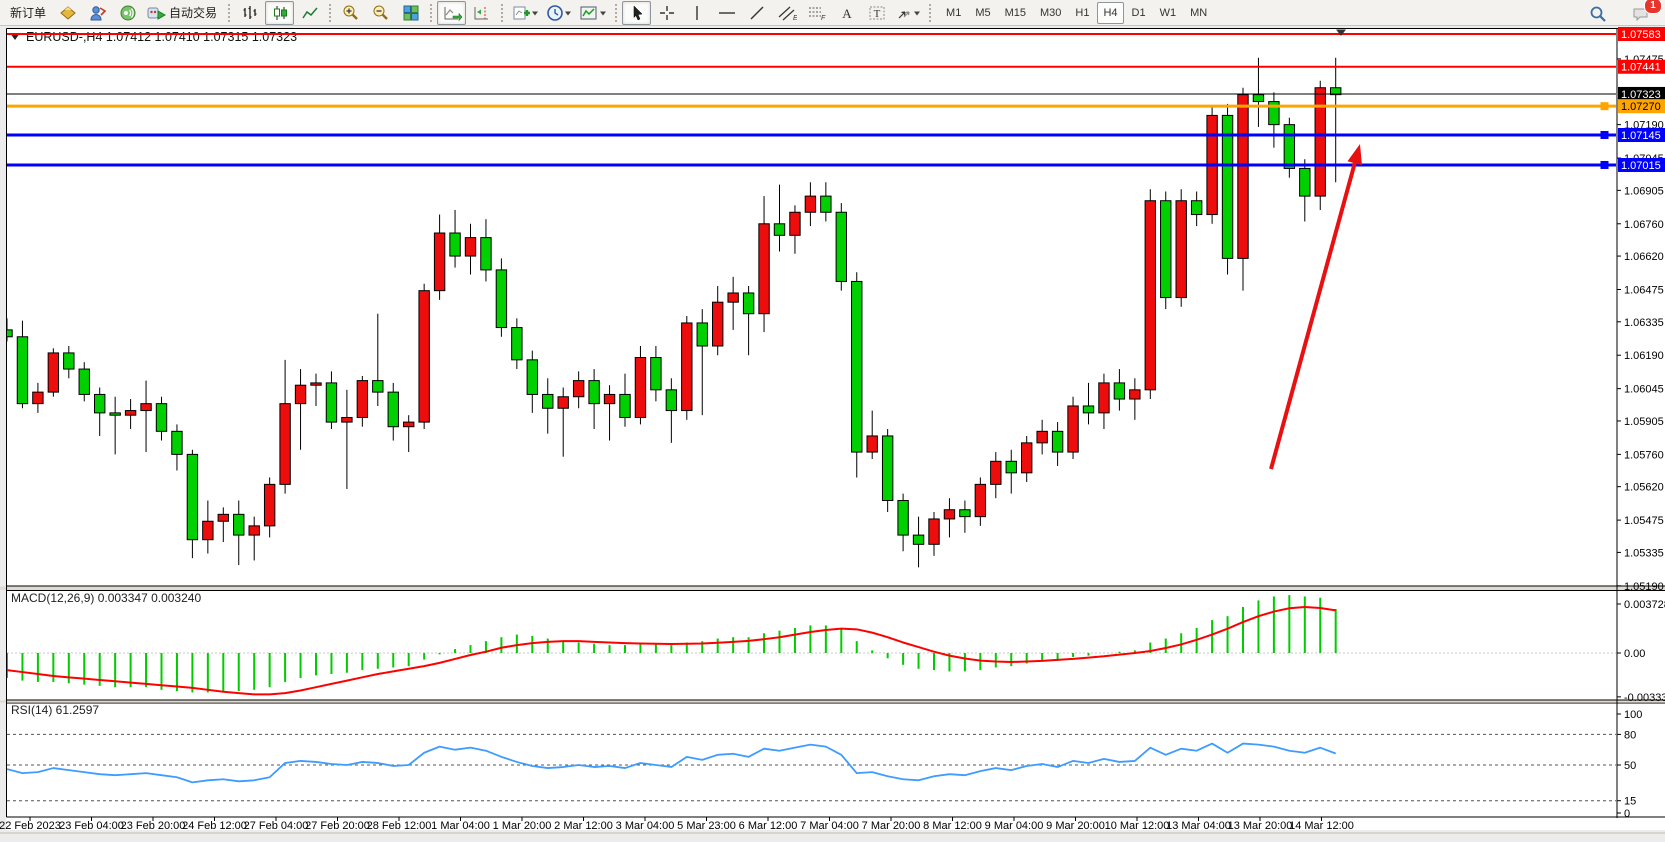 This screenshot has height=842, width=1665. I want to click on time-tick-label: 1 Mar 04:00, so click(460, 826).